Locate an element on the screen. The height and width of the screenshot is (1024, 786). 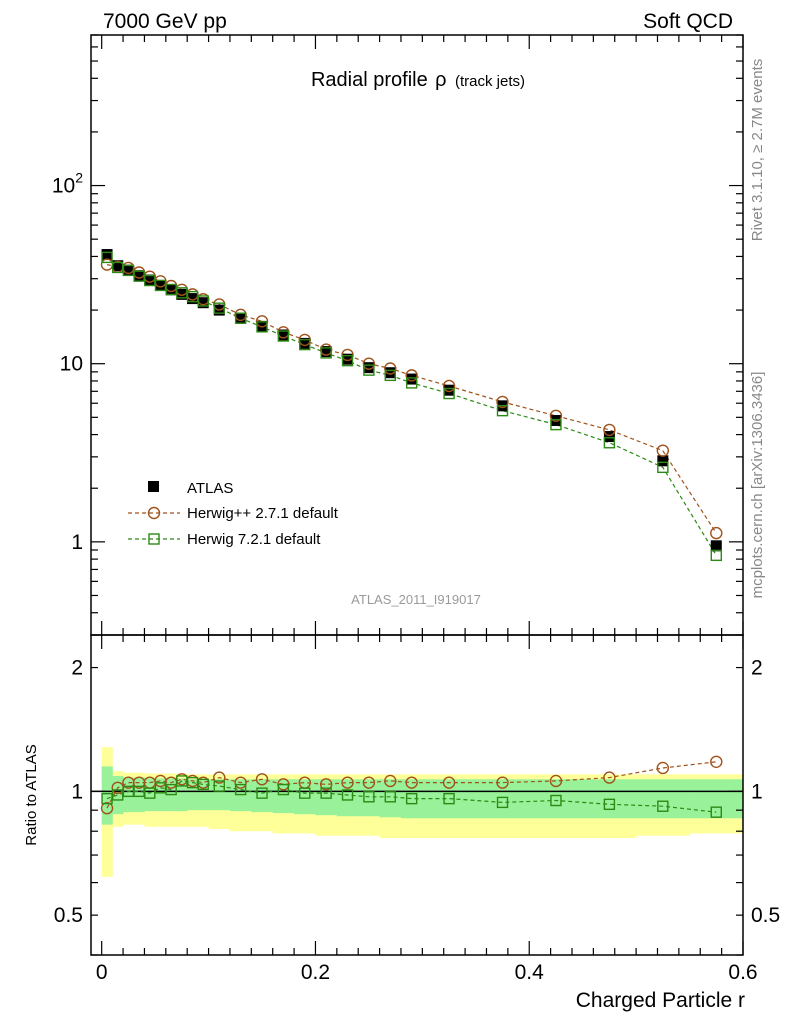
x-tick-label: 0 is located at coordinates (102, 972).